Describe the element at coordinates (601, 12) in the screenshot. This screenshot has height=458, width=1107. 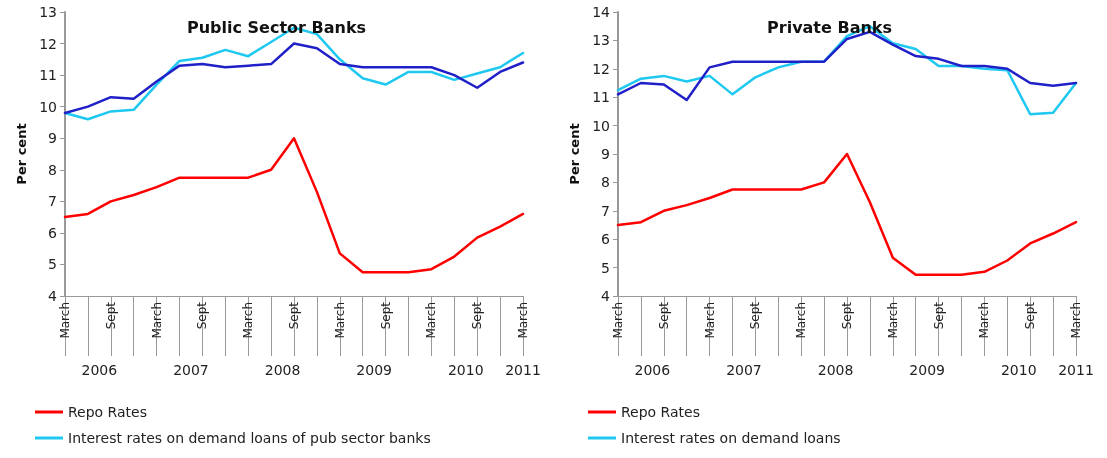
I see `y-tick-label: 14` at that location.